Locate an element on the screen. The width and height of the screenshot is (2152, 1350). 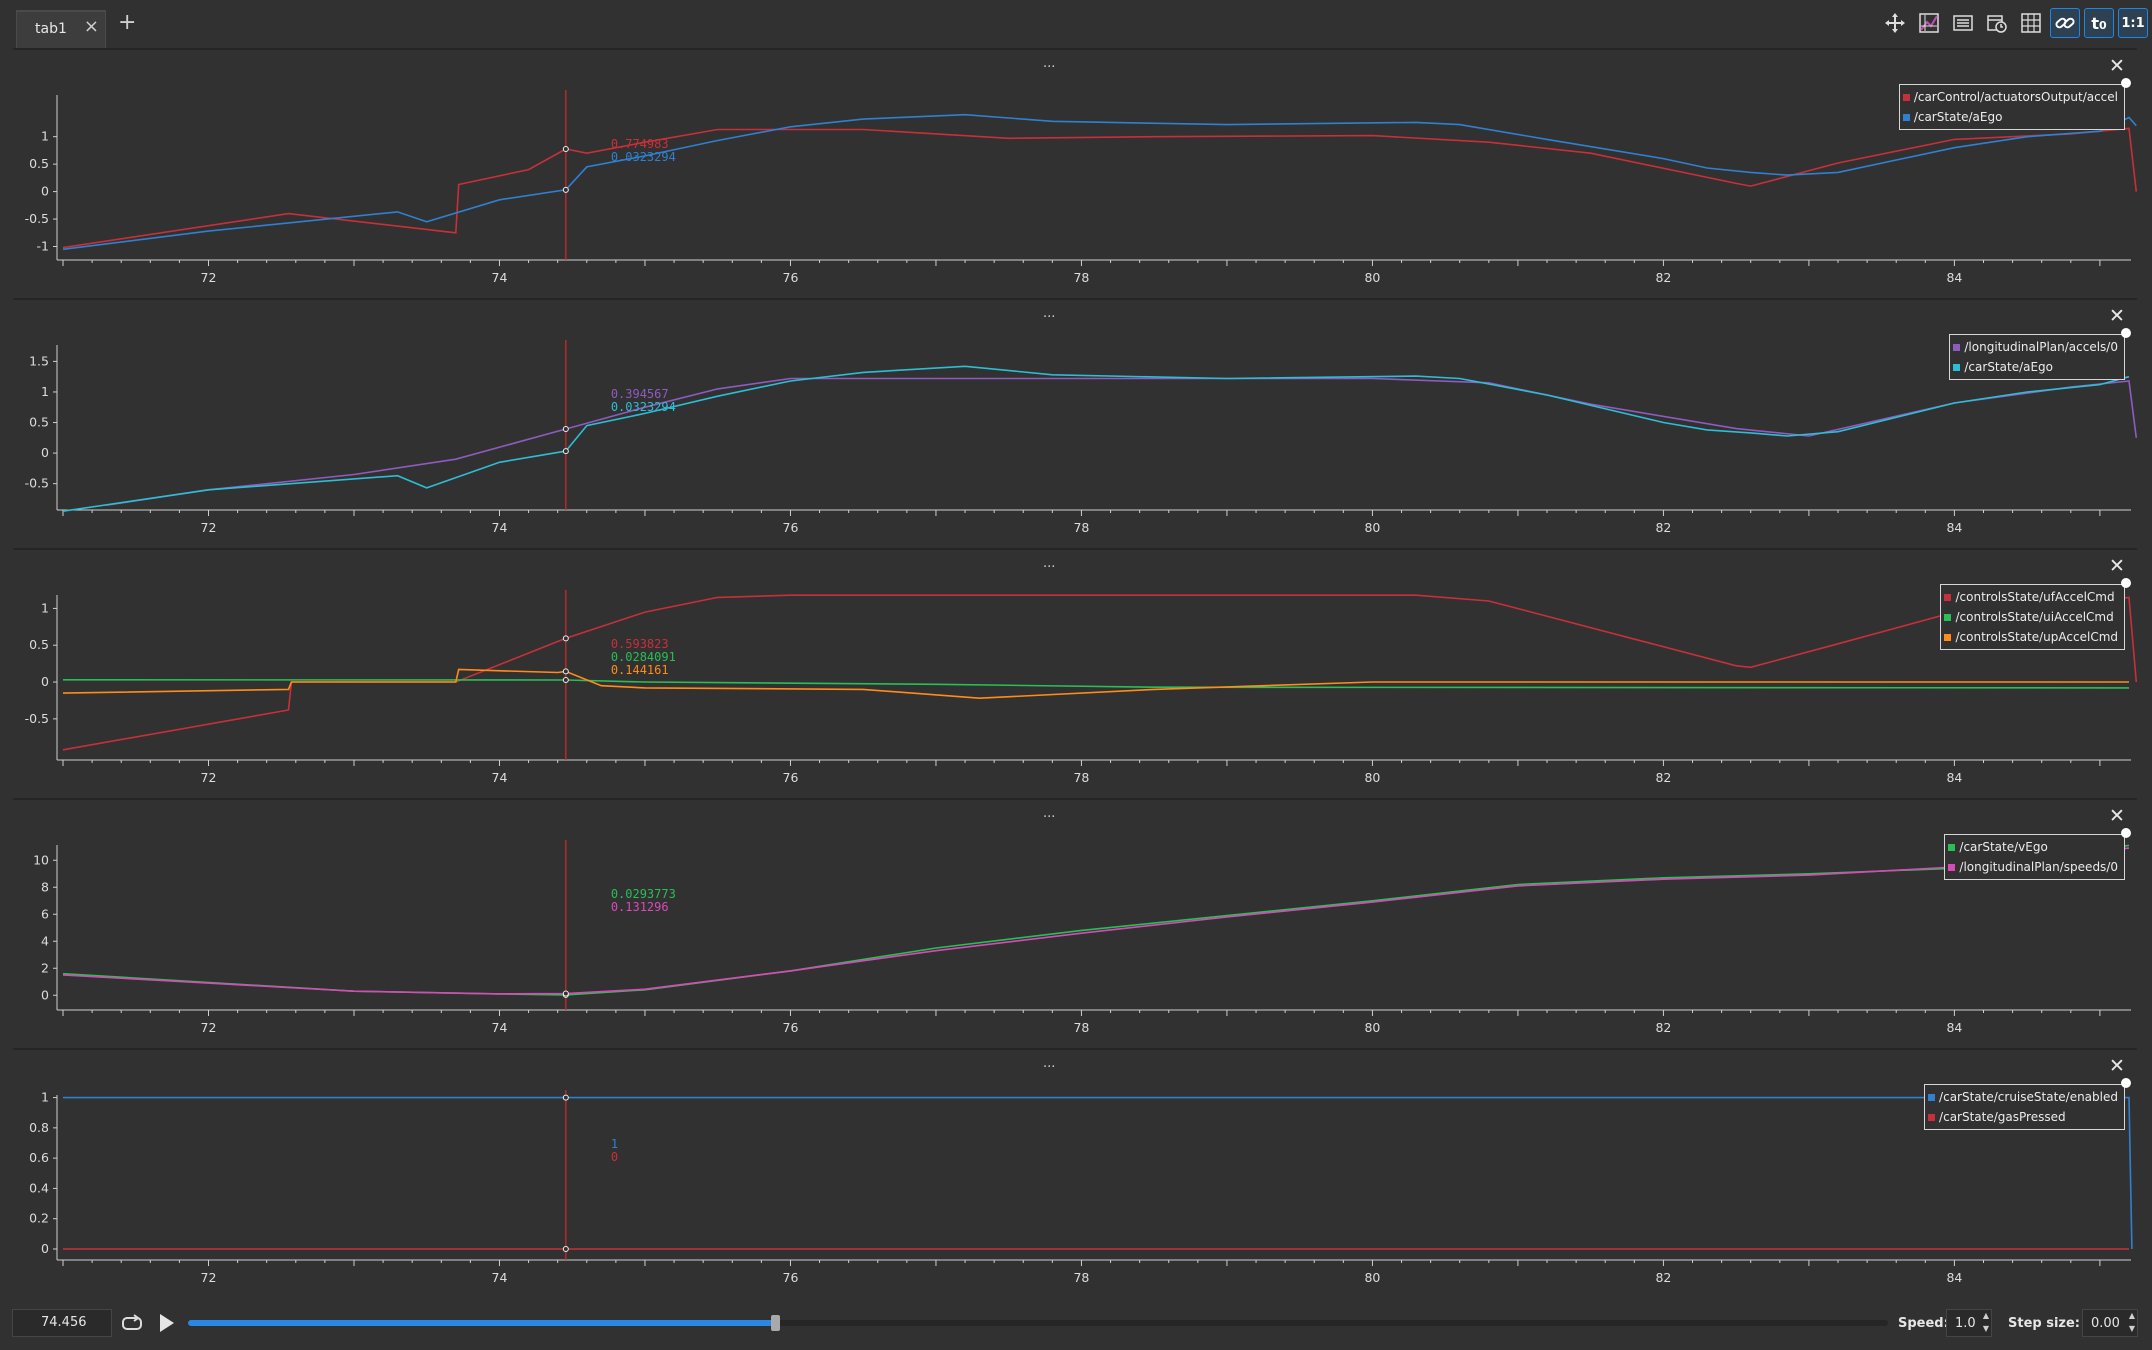
step-size-spinbox: 0.00 ▲ ▼ is located at coordinates (2110, 1323).